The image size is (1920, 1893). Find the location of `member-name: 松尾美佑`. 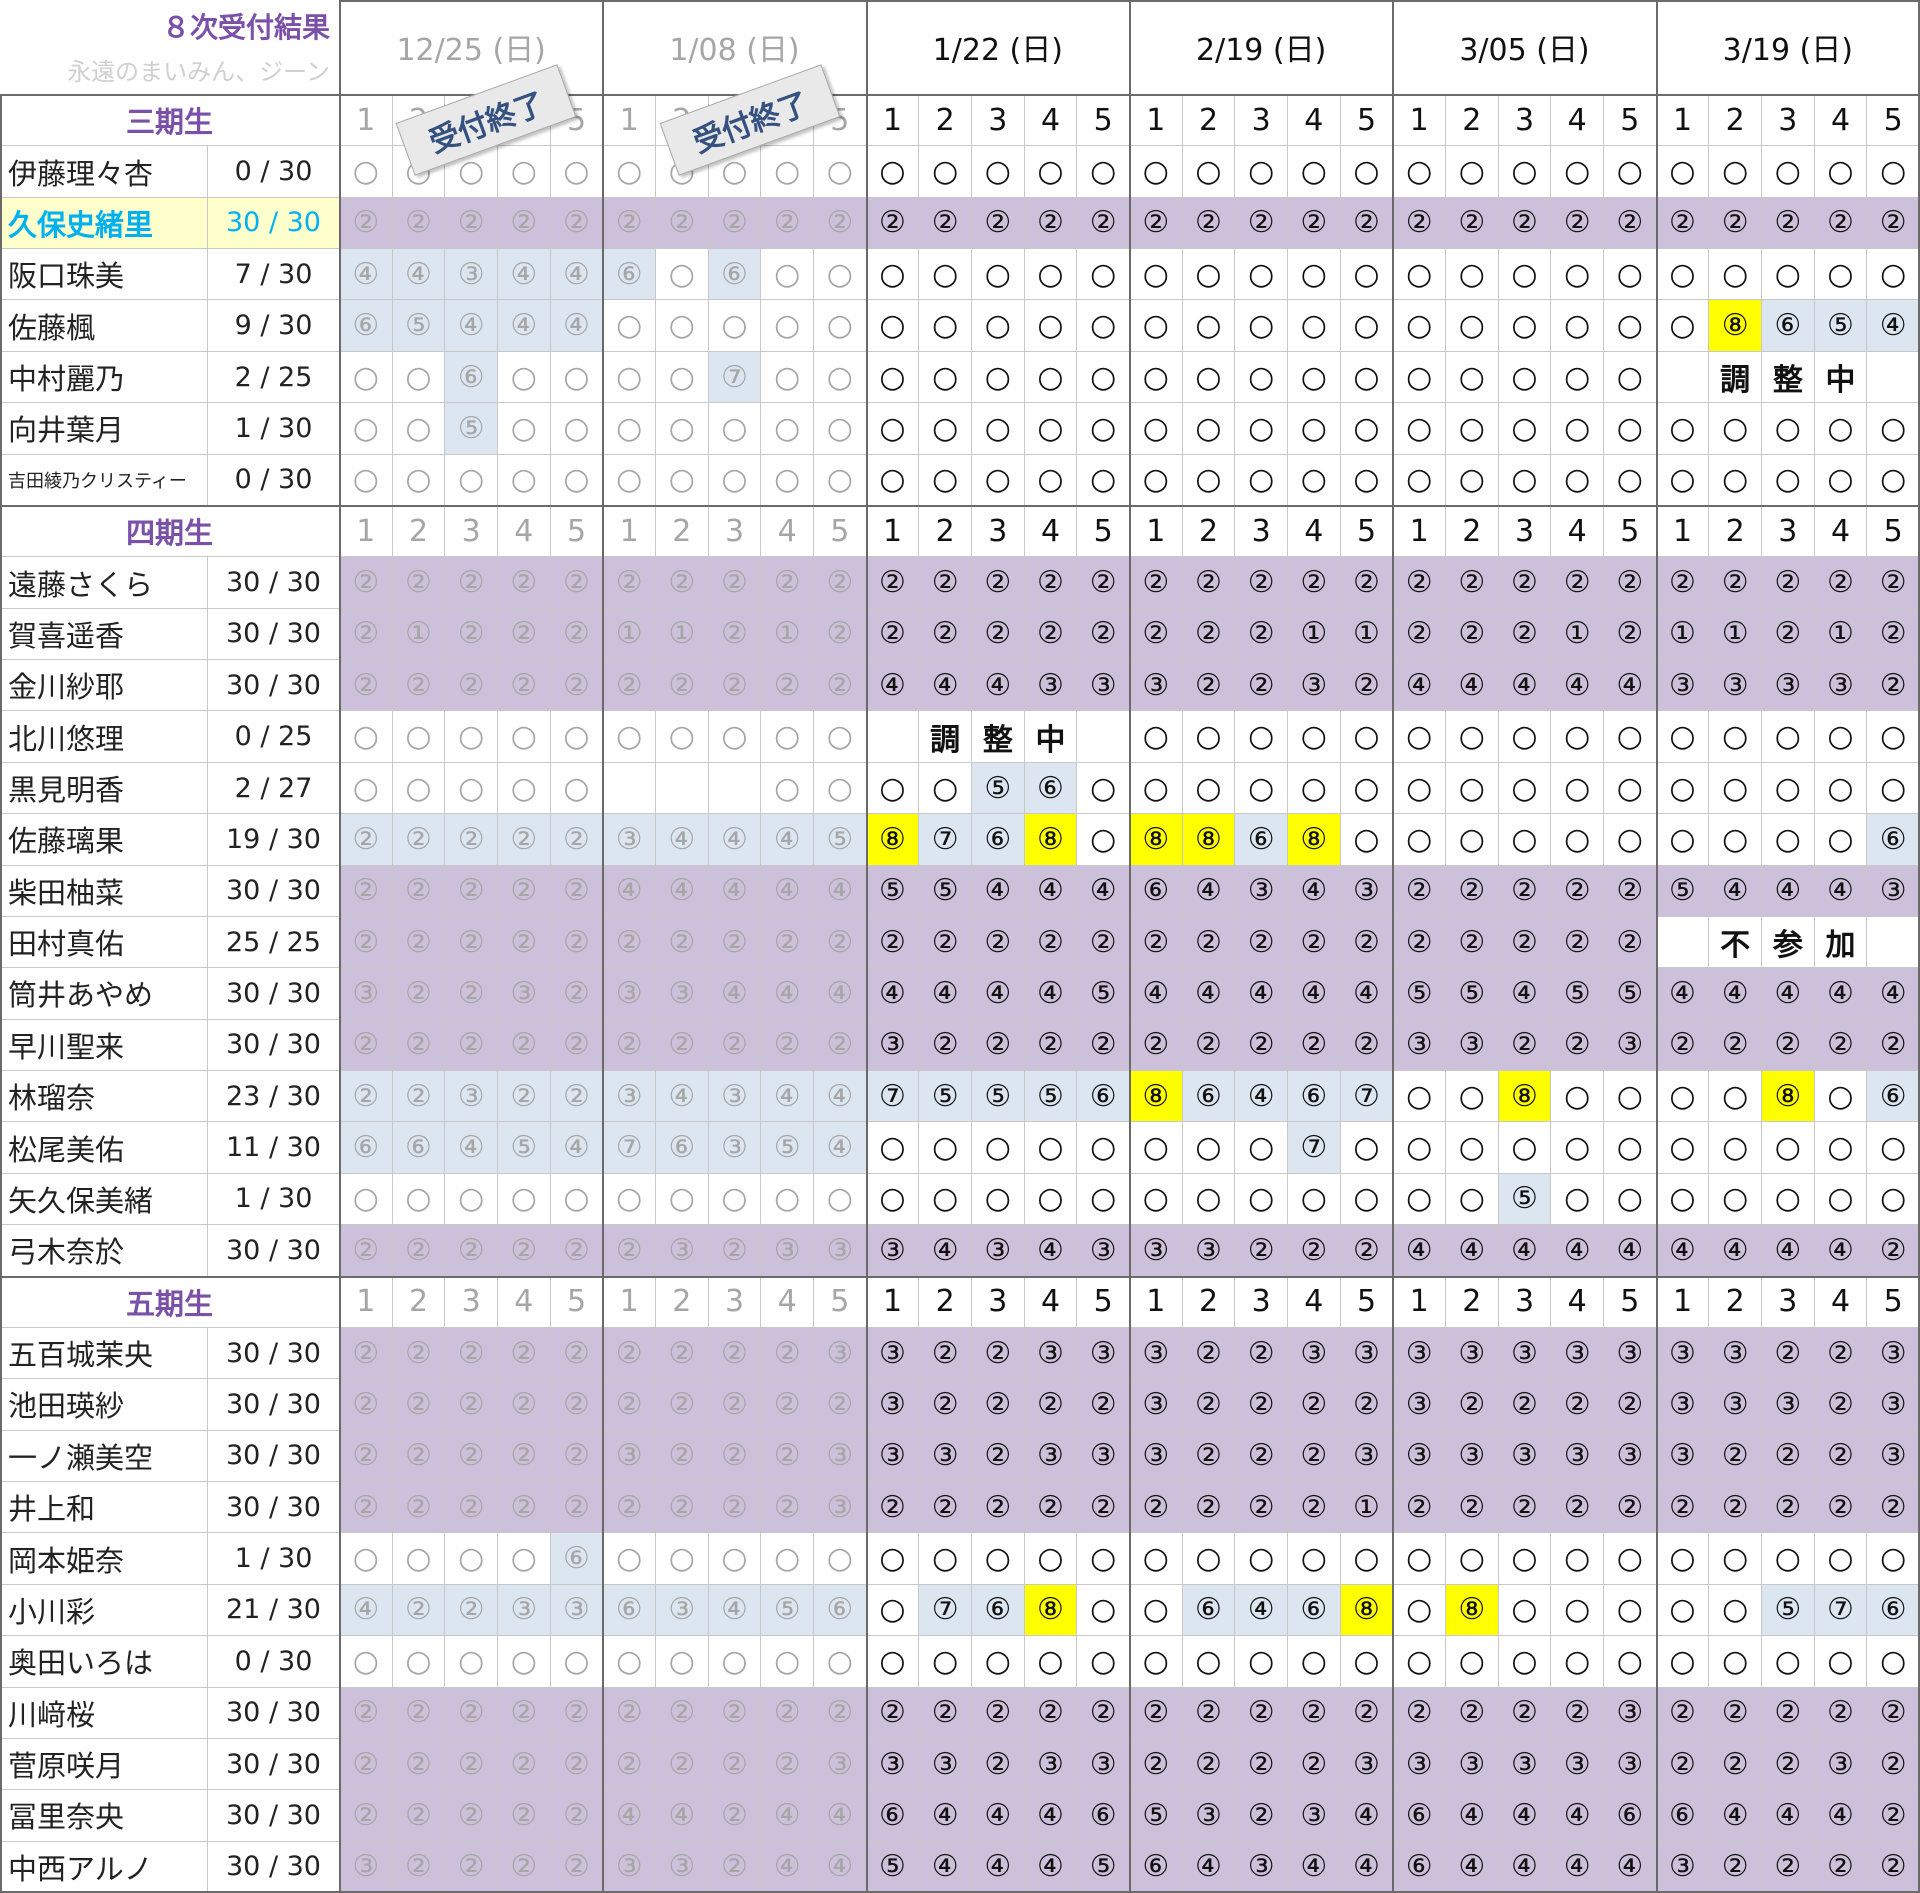

member-name: 松尾美佑 is located at coordinates (104, 1148).